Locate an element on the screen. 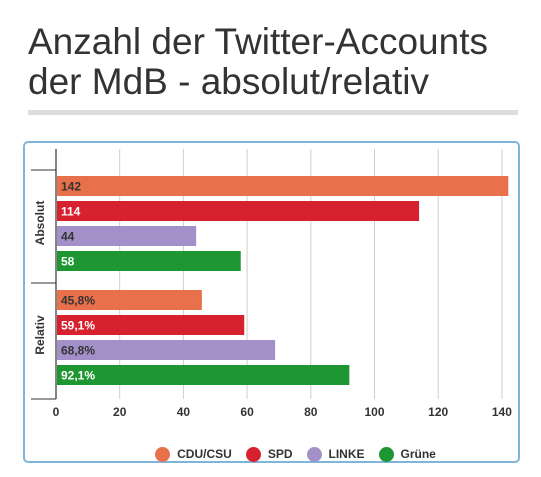  legend-label: CDU/CSU is located at coordinates (204, 454).